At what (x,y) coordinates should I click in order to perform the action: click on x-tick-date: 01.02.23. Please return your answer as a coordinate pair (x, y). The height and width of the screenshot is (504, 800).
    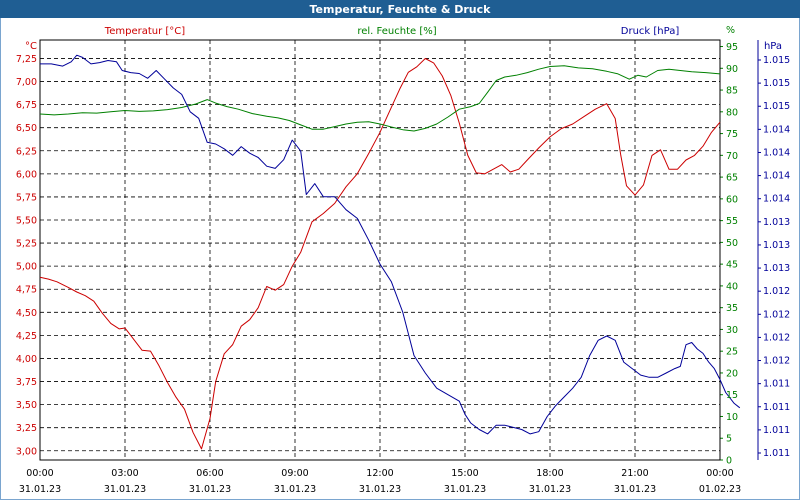
    Looking at the image, I should click on (720, 489).